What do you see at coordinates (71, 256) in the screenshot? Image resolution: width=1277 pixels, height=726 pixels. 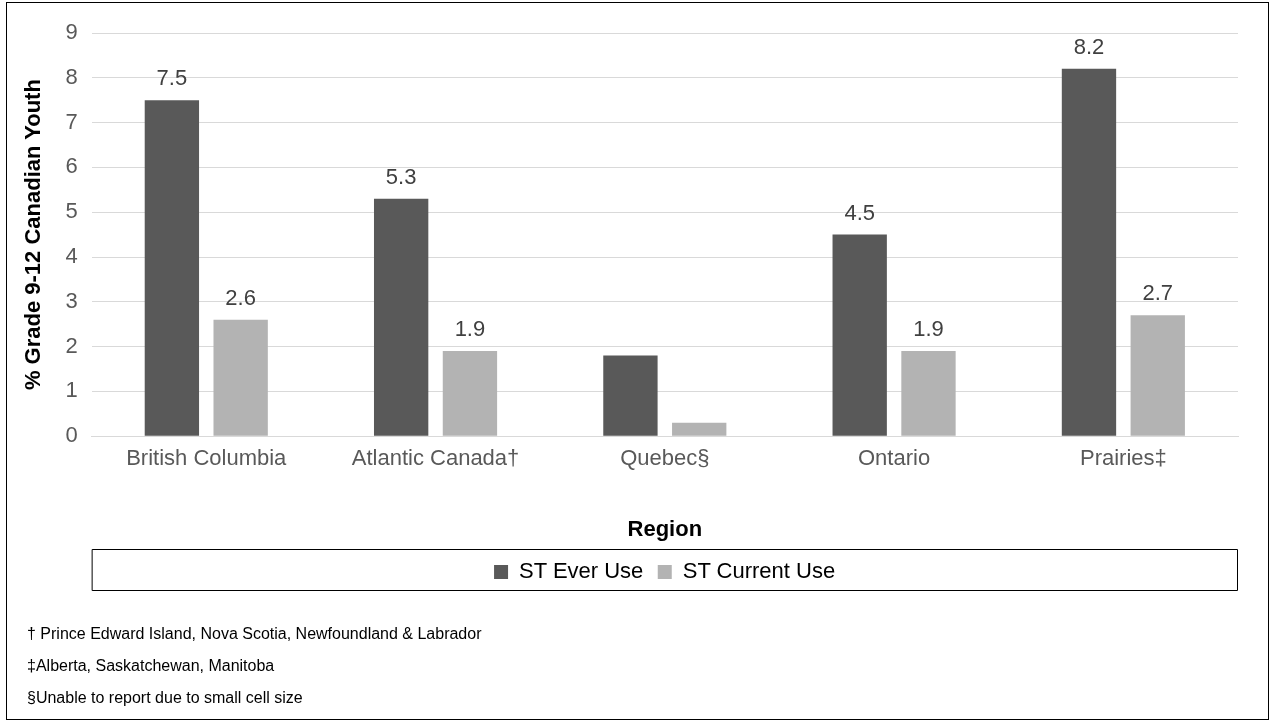 I see `y-tick-label: 4` at bounding box center [71, 256].